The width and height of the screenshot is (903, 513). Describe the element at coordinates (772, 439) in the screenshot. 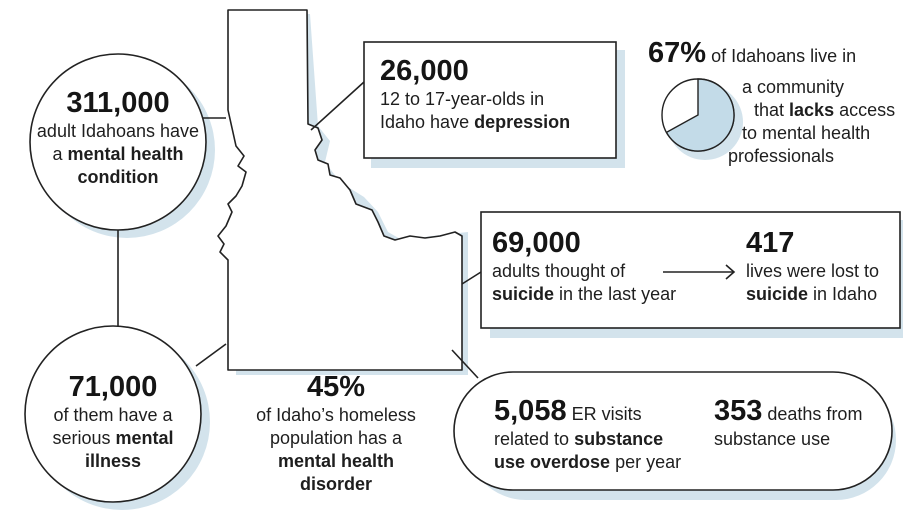

I see `stat-deaths-line1: substance use` at that location.